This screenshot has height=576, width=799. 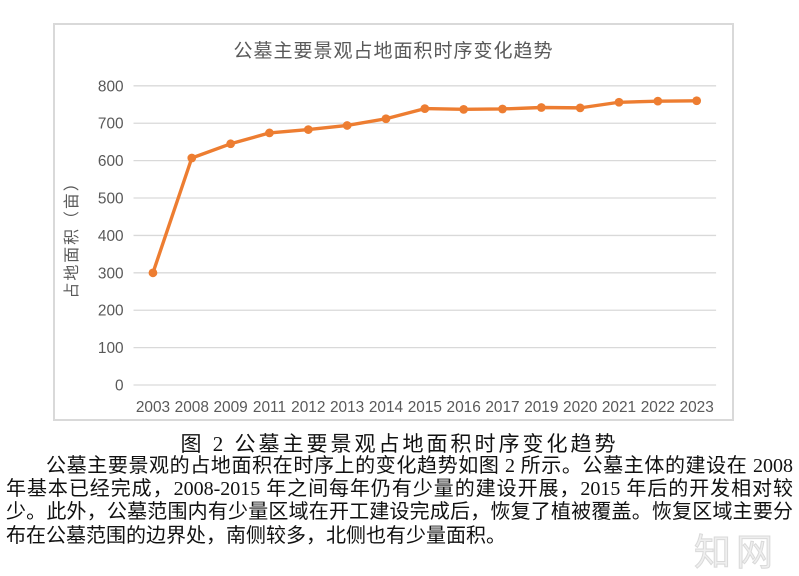 What do you see at coordinates (697, 407) in the screenshot?
I see `x-tick-label: 2023` at bounding box center [697, 407].